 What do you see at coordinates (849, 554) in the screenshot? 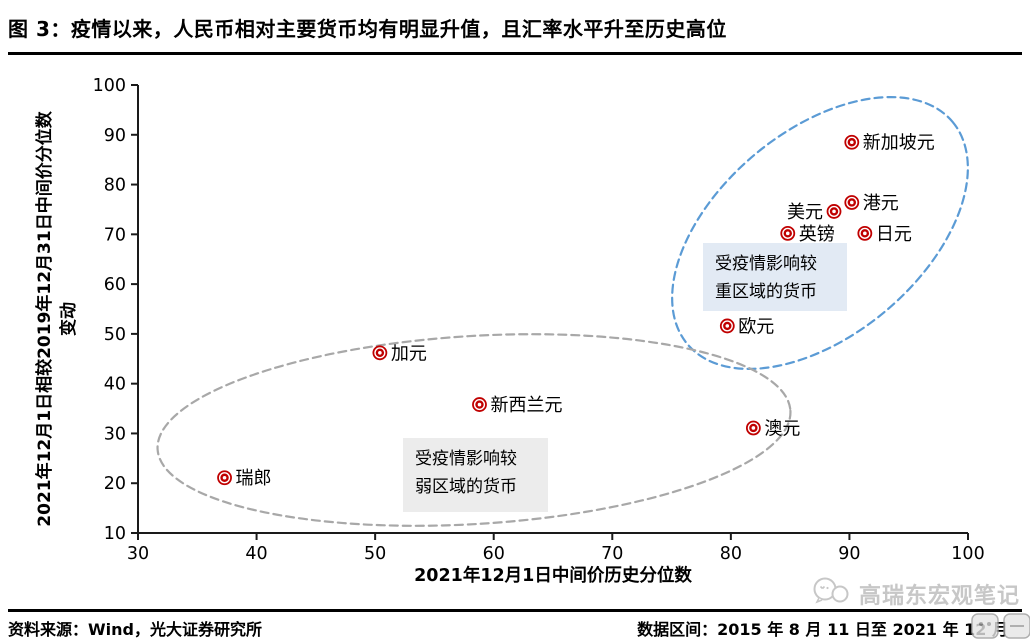
I see `x-tick-label: 90` at bounding box center [849, 554].